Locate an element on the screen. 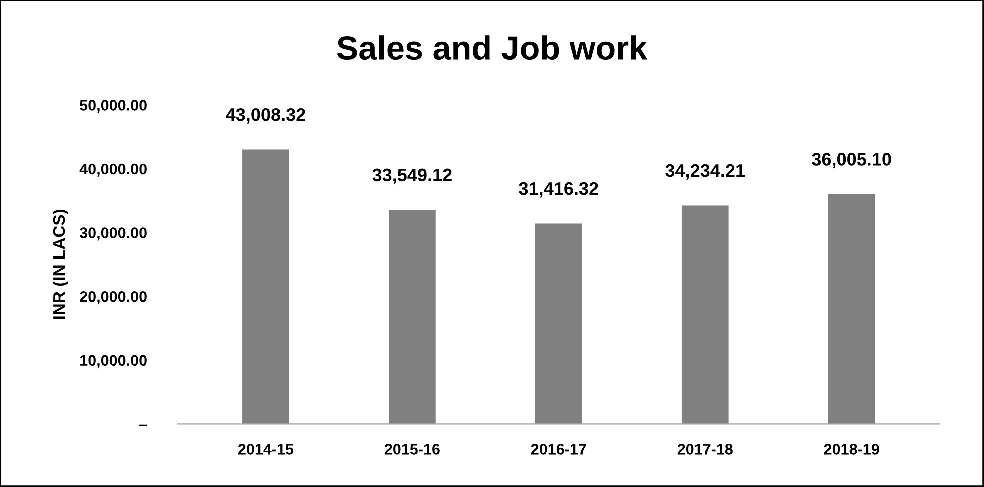 This screenshot has height=487, width=984. data-label: 43,008.32 is located at coordinates (266, 116).